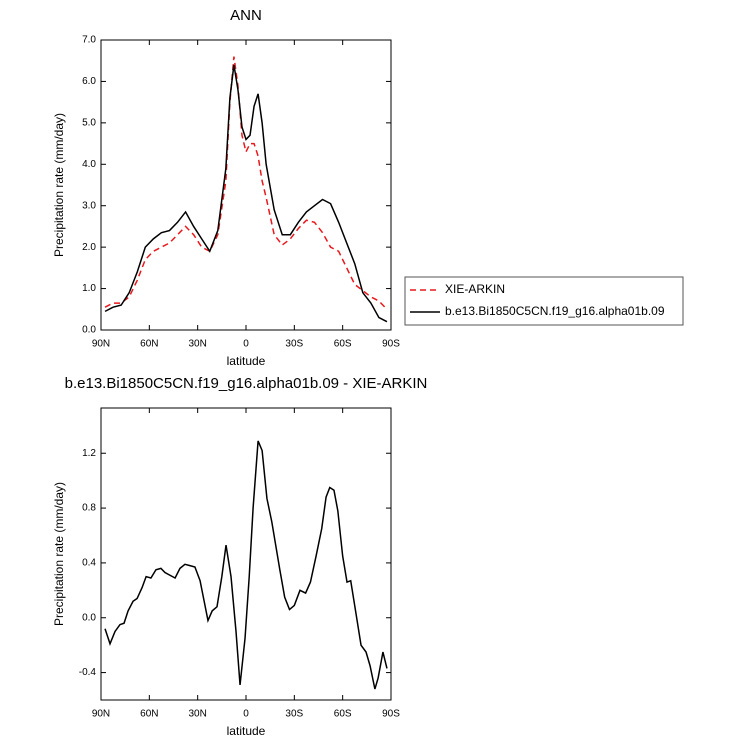  What do you see at coordinates (246, 15) in the screenshot?
I see `chart-title: ANN` at bounding box center [246, 15].